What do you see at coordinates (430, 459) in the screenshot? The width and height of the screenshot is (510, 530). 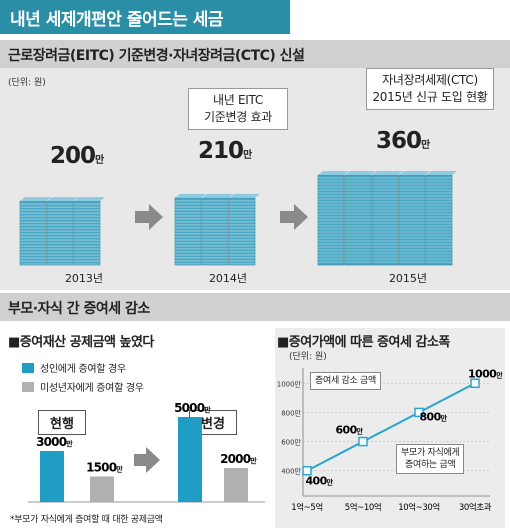 I see `line-note-gift-amount: 부모가 자식에게 증여하는 금액` at bounding box center [430, 459].